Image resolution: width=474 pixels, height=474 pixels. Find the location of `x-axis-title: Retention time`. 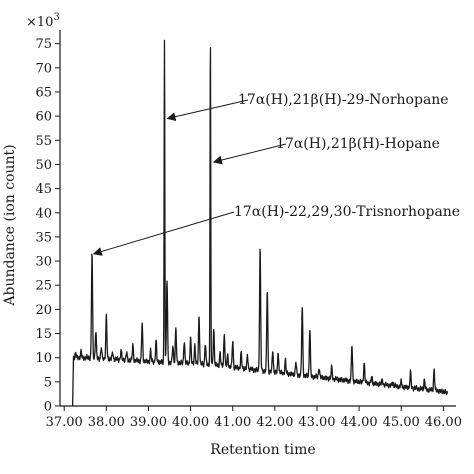

x-axis-title: Retention time is located at coordinates (262, 450).